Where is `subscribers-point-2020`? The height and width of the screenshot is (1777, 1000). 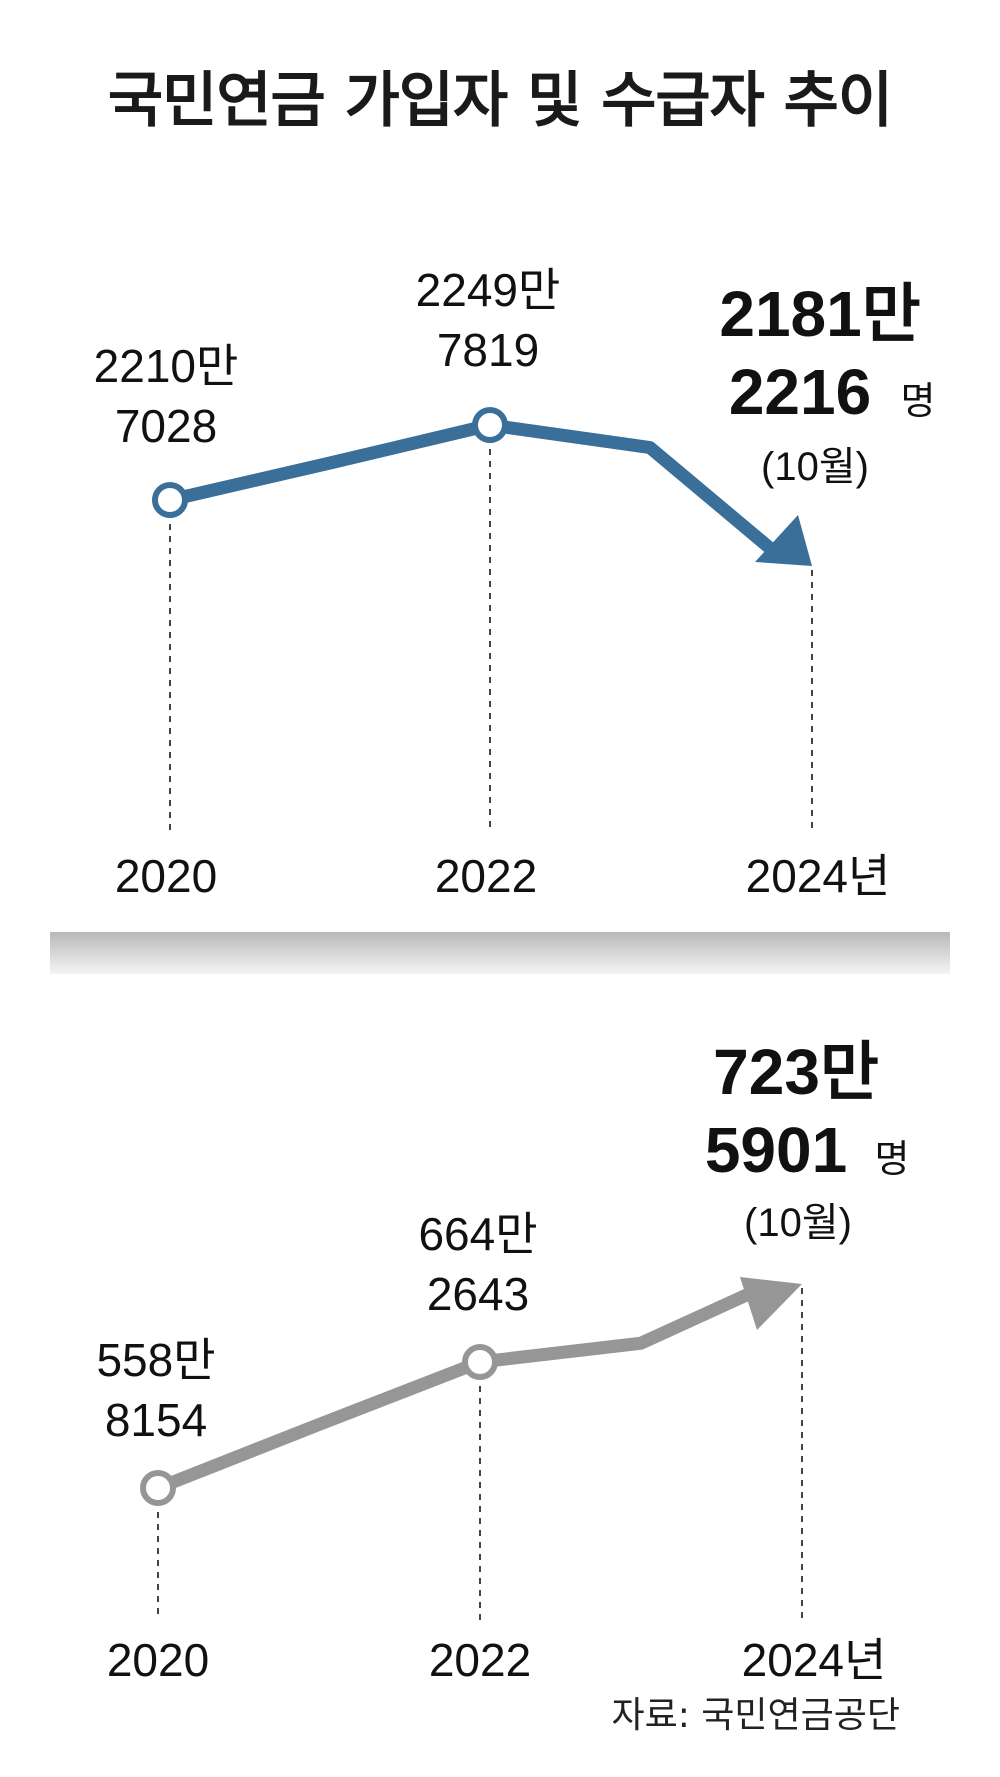 subscribers-point-2020 is located at coordinates (170, 500).